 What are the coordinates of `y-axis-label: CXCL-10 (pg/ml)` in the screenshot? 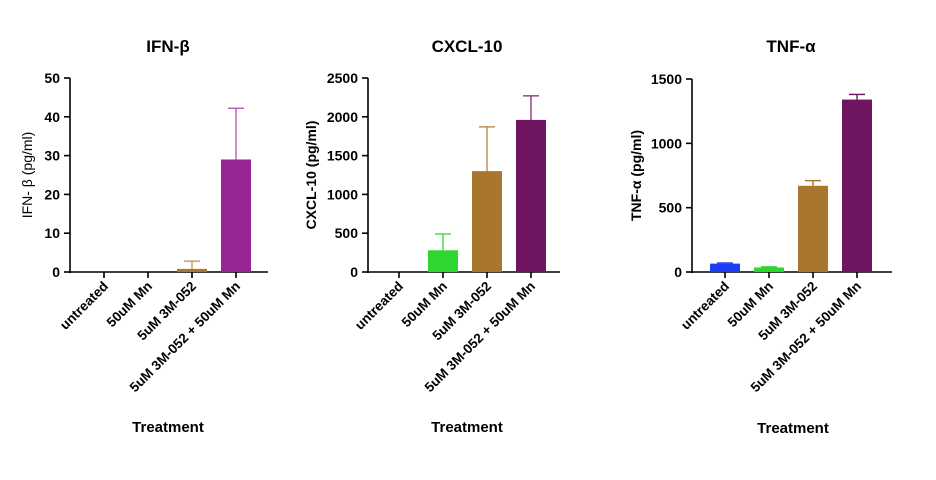 It's located at (311, 175).